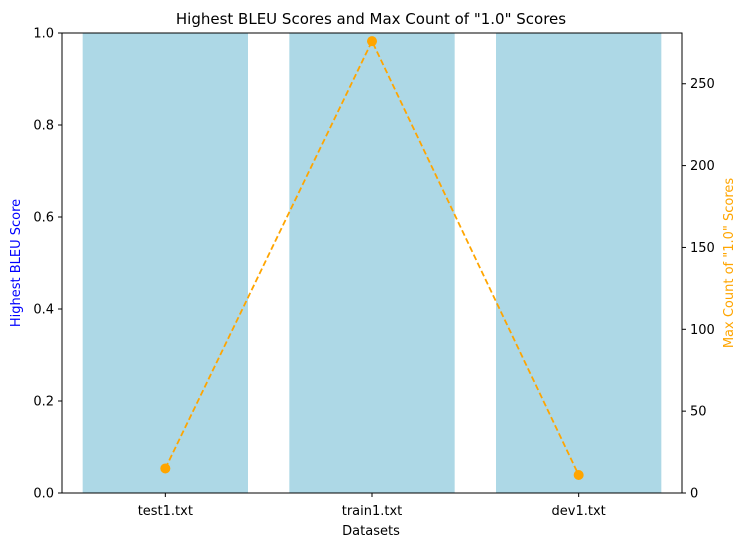  I want to click on x-tick-label-2: dev1.txt, so click(579, 511).